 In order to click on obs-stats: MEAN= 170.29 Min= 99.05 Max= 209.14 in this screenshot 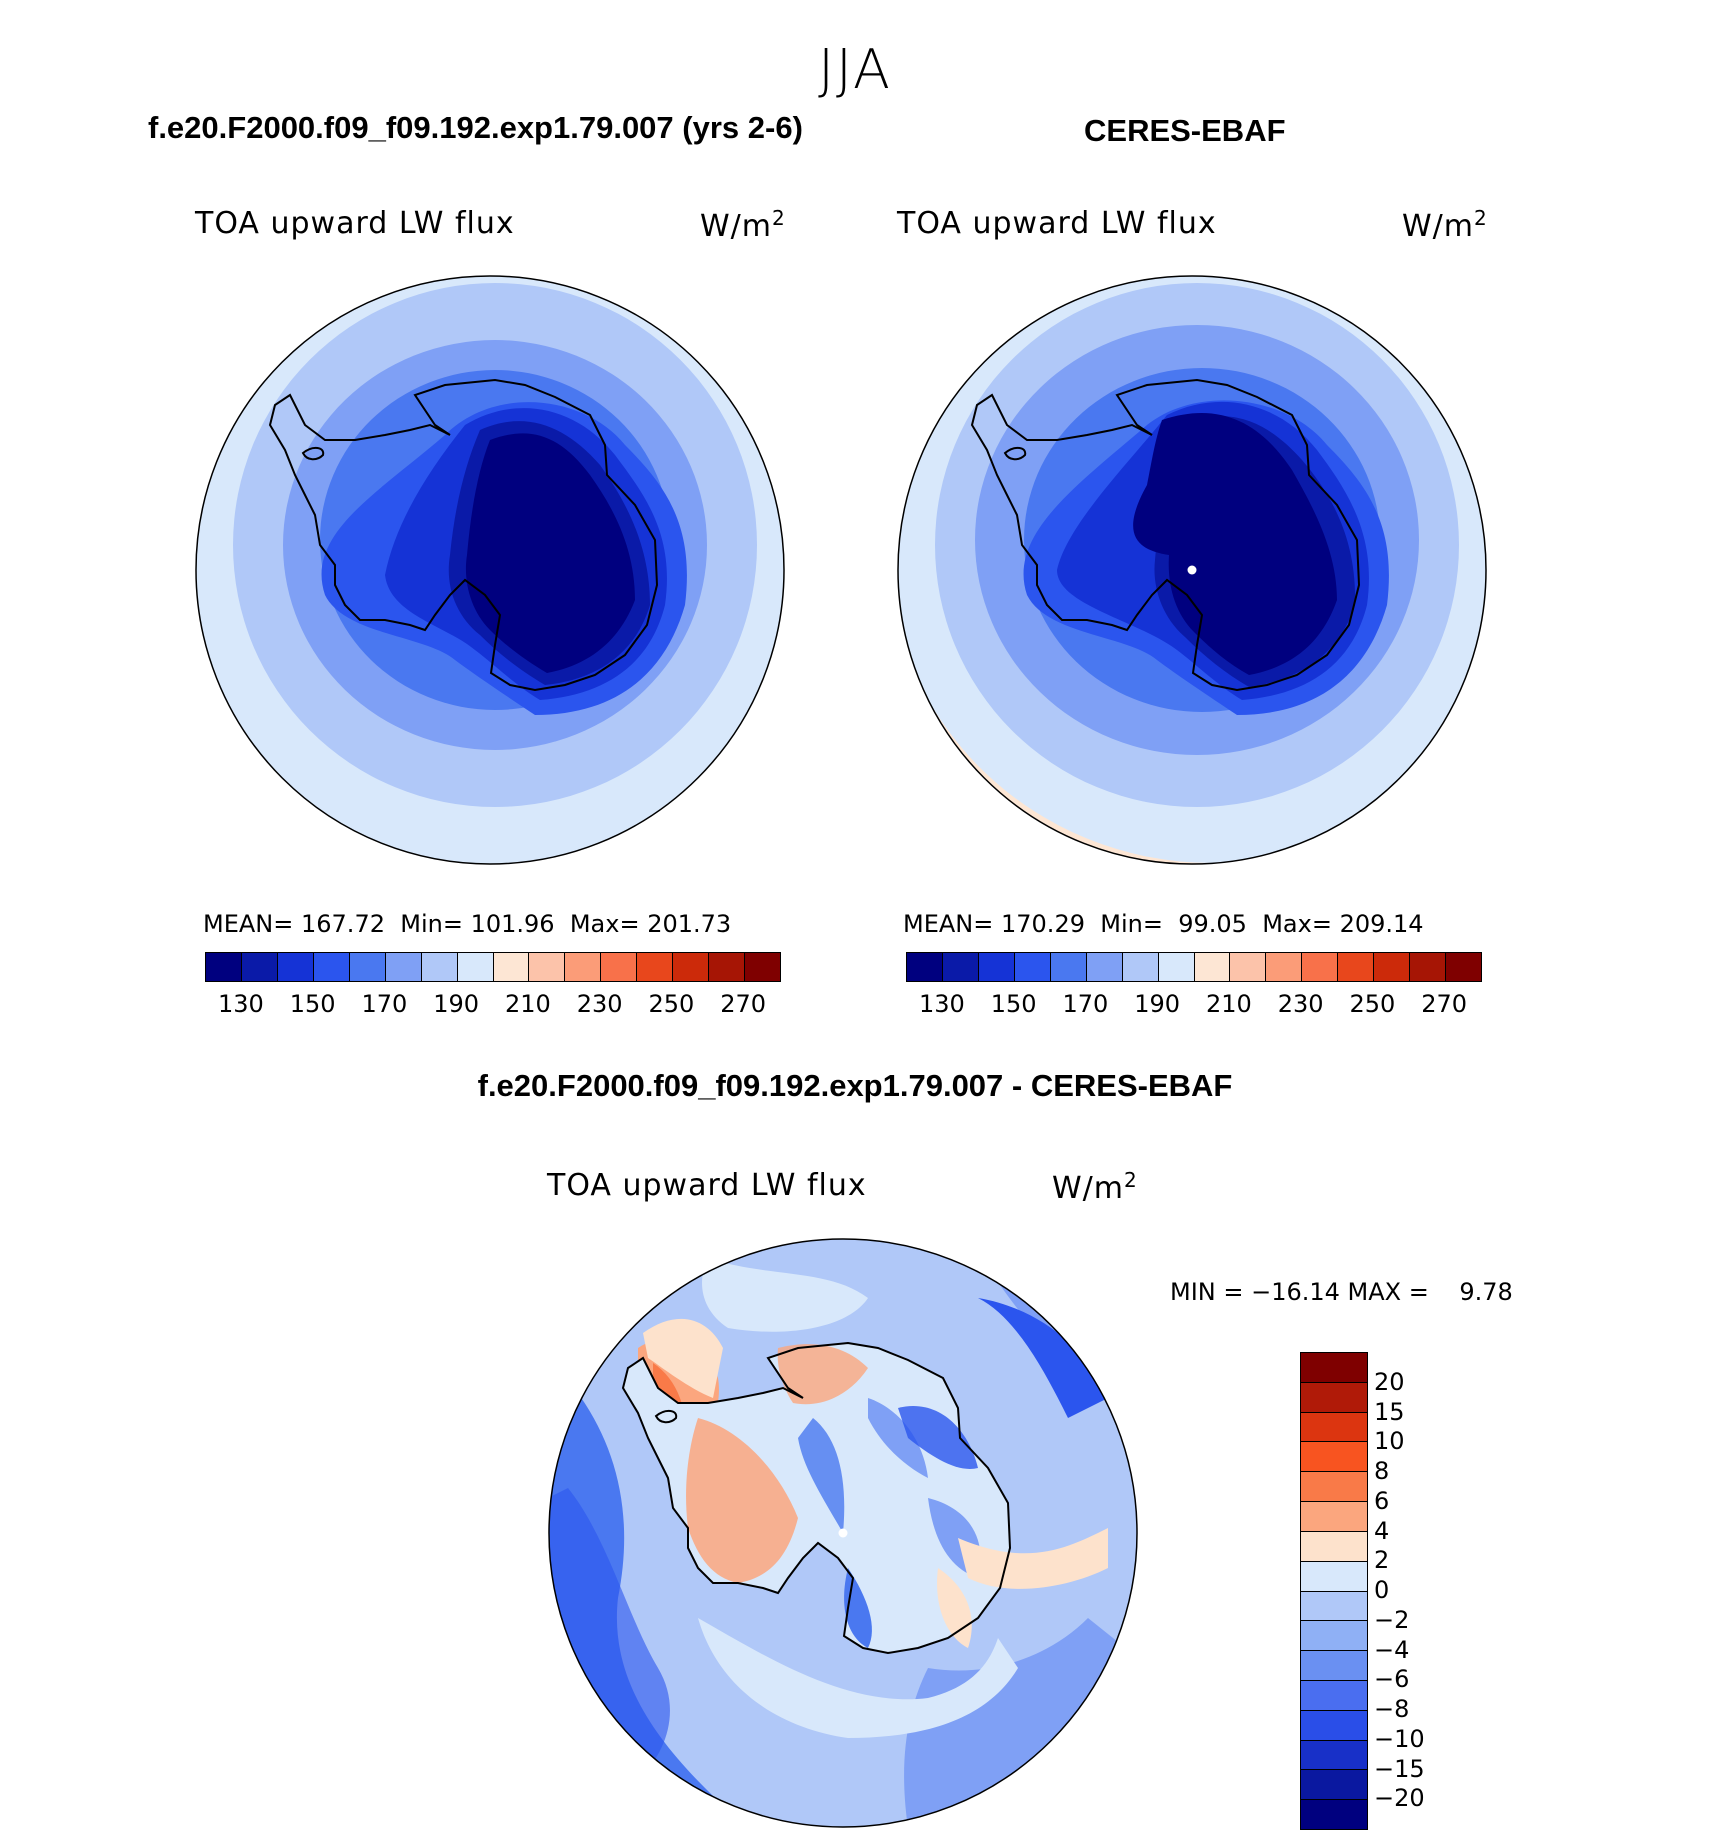, I will do `click(1163, 924)`.